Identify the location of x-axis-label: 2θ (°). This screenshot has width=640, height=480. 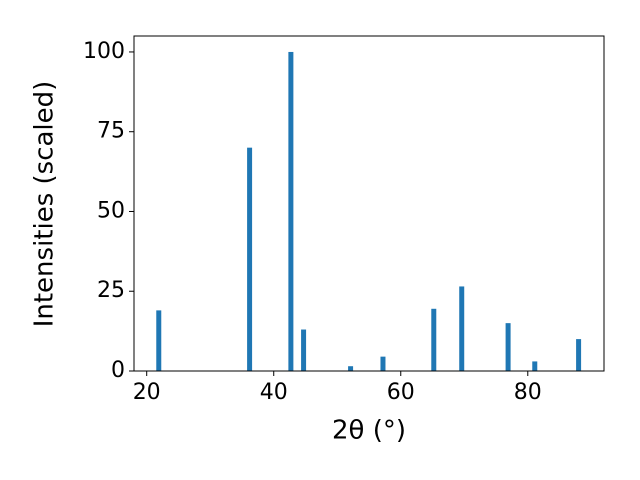
(369, 431).